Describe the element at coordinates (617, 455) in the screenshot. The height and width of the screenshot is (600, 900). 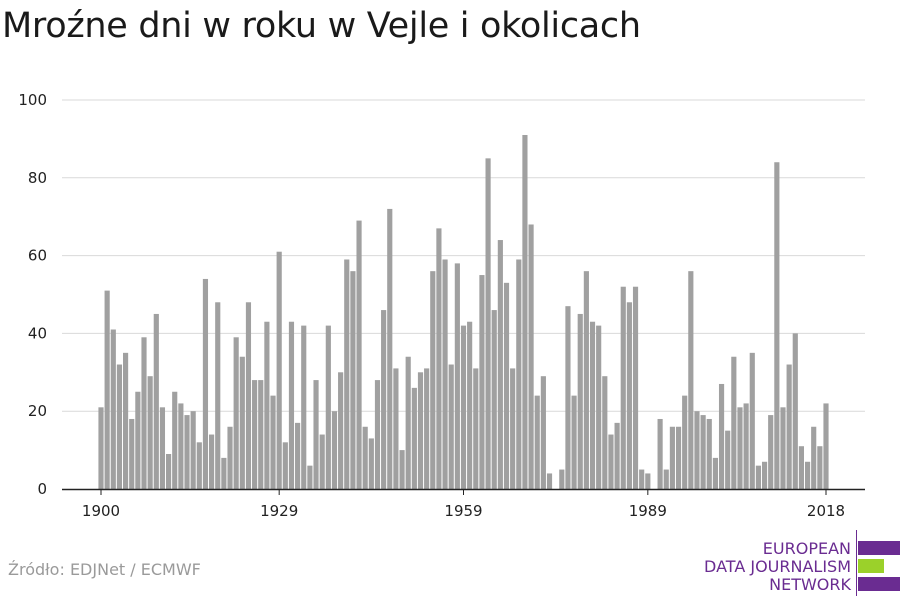
I see `bar-1984` at that location.